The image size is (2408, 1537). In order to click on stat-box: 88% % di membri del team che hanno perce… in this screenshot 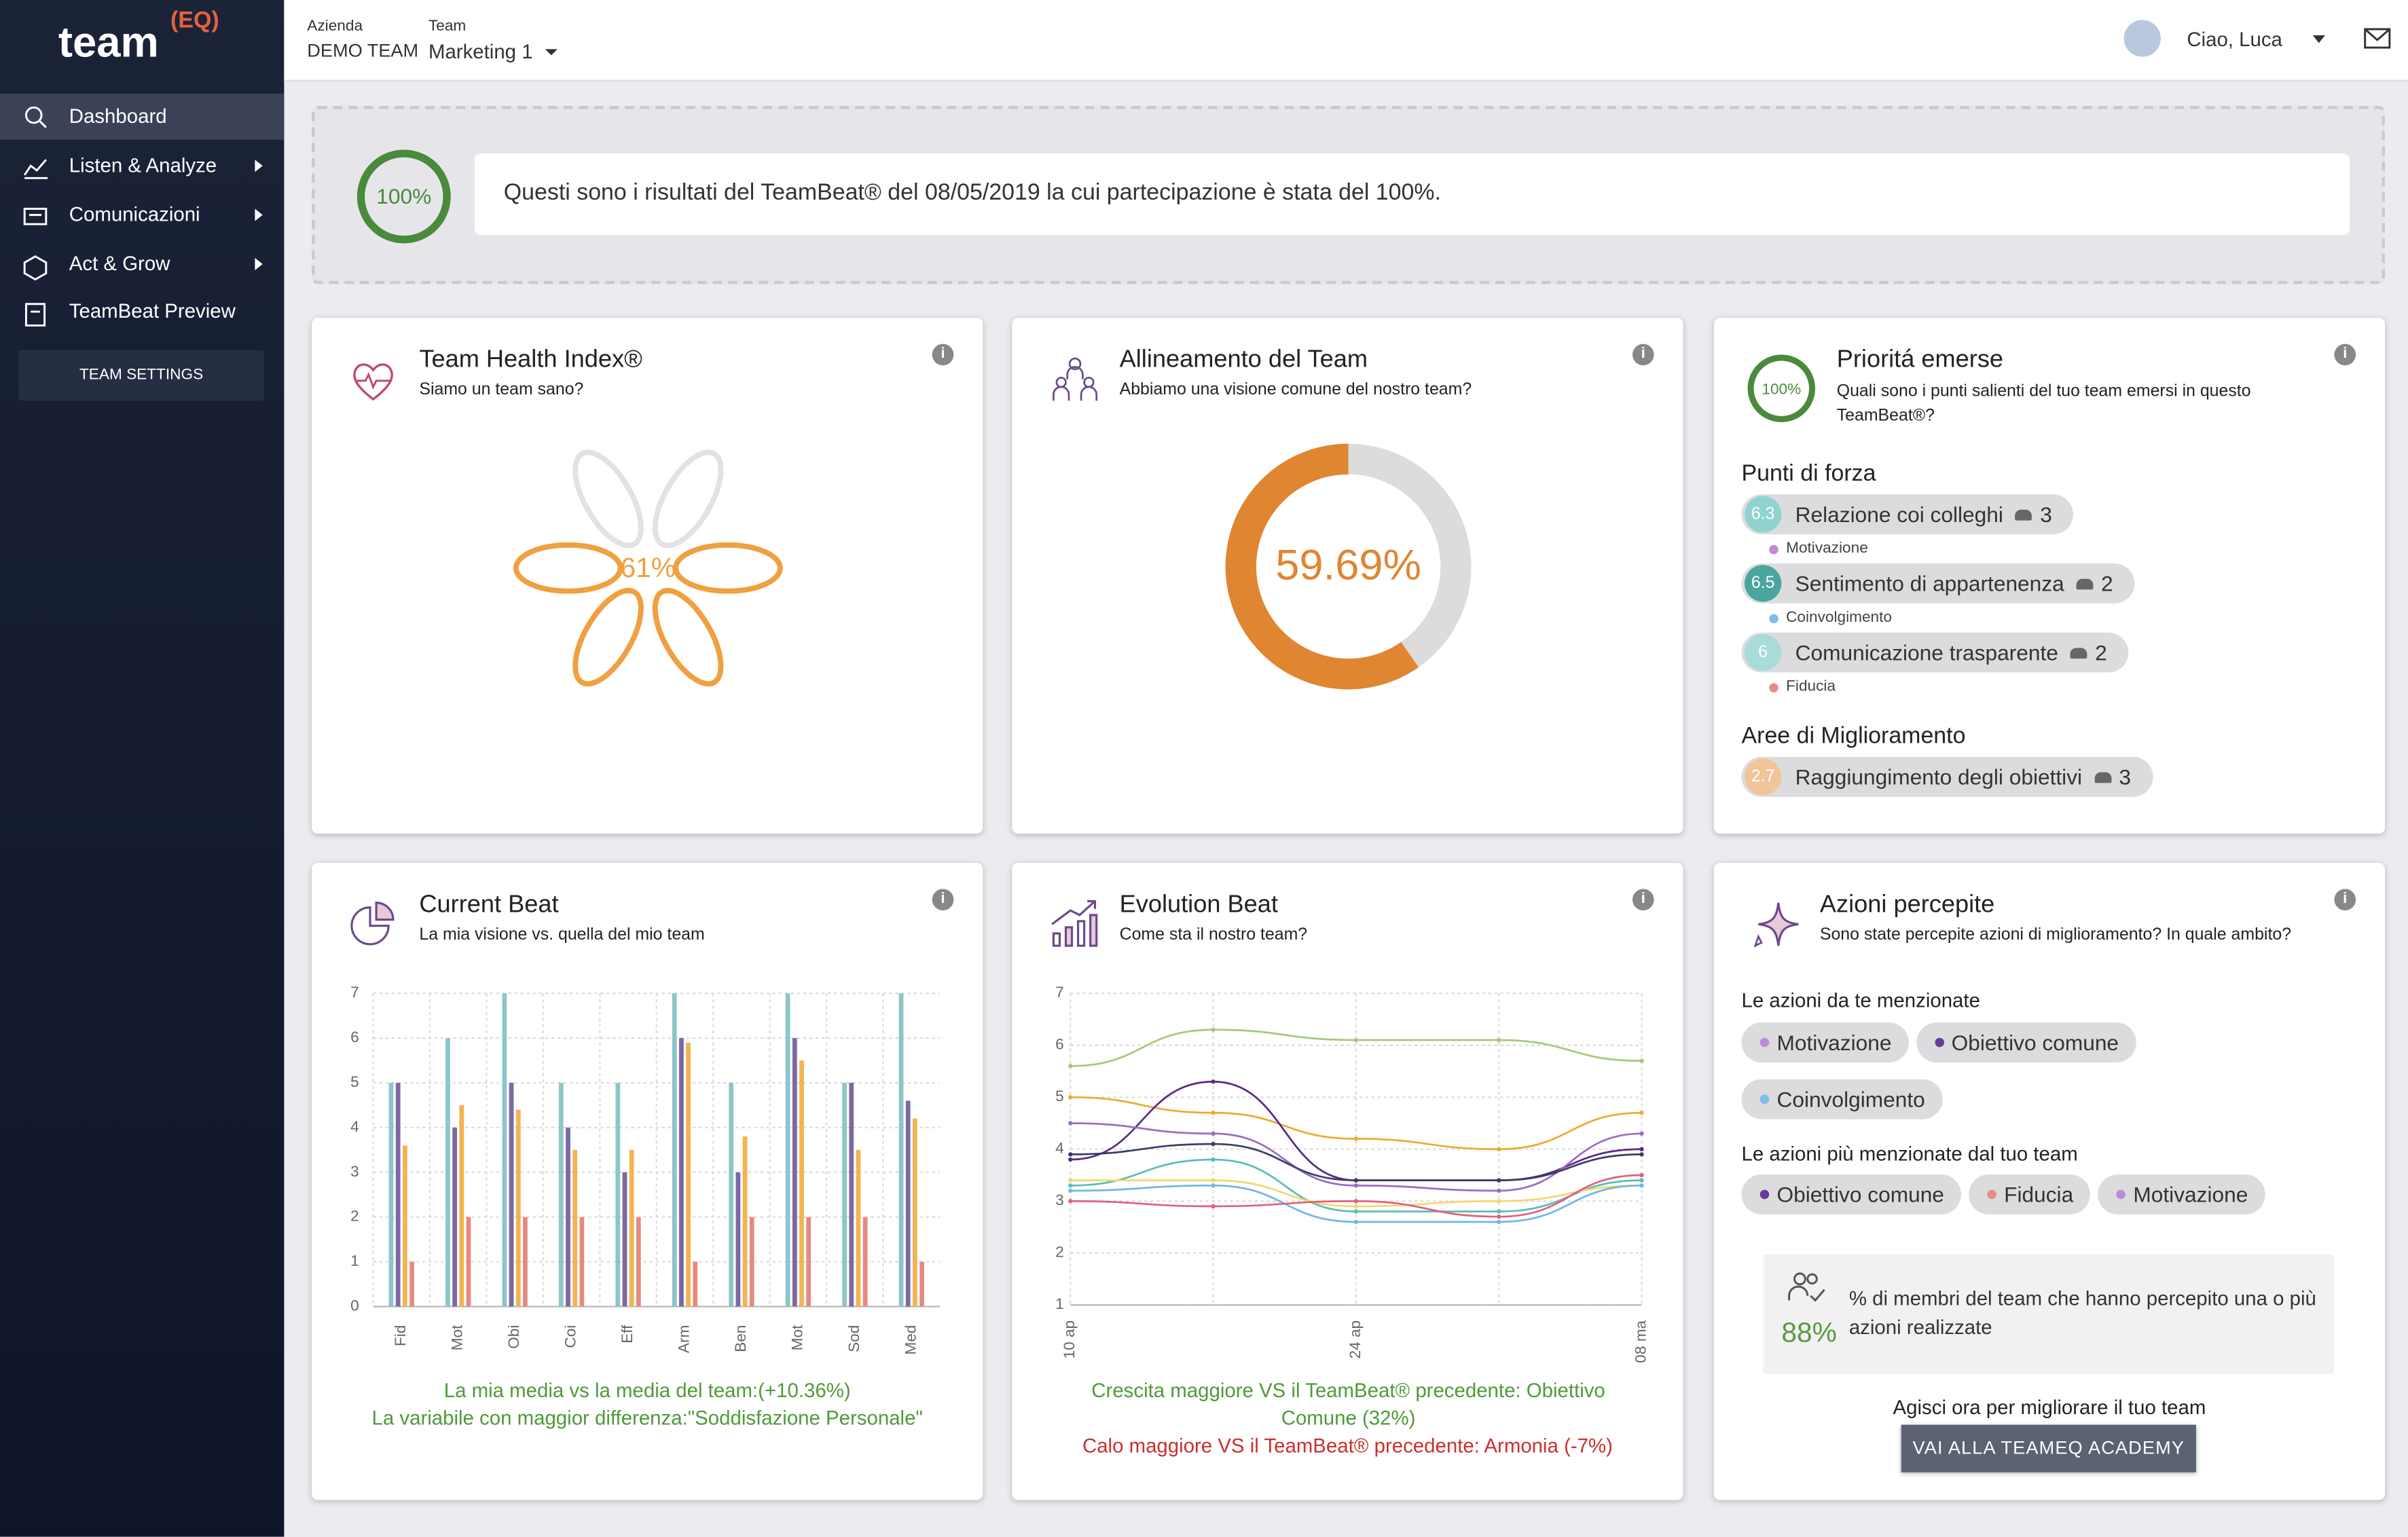, I will do `click(2049, 1315)`.